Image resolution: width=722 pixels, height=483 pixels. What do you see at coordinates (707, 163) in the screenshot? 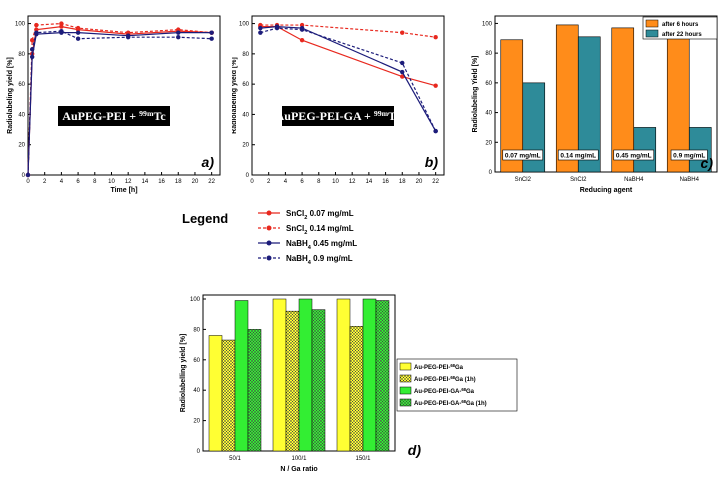
I see `panel-letter: c)` at bounding box center [707, 163].